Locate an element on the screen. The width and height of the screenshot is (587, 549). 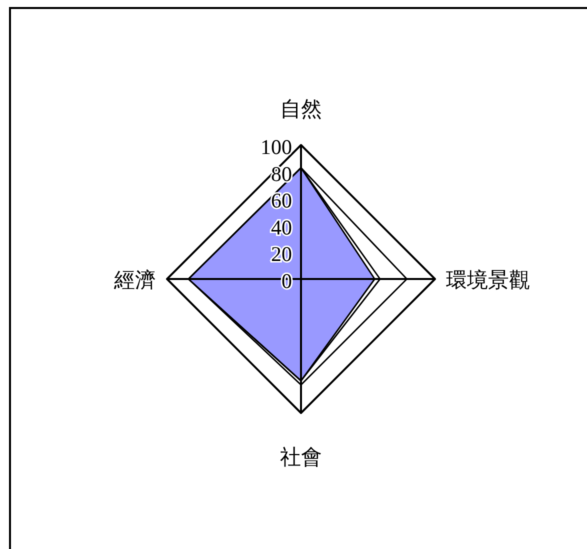
spoke-label: 環境景觀 is located at coordinates (488, 280).